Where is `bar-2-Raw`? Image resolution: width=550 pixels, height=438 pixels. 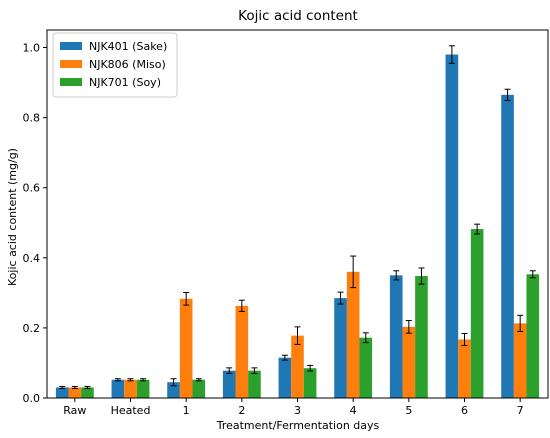 bar-2-Raw is located at coordinates (75, 392).